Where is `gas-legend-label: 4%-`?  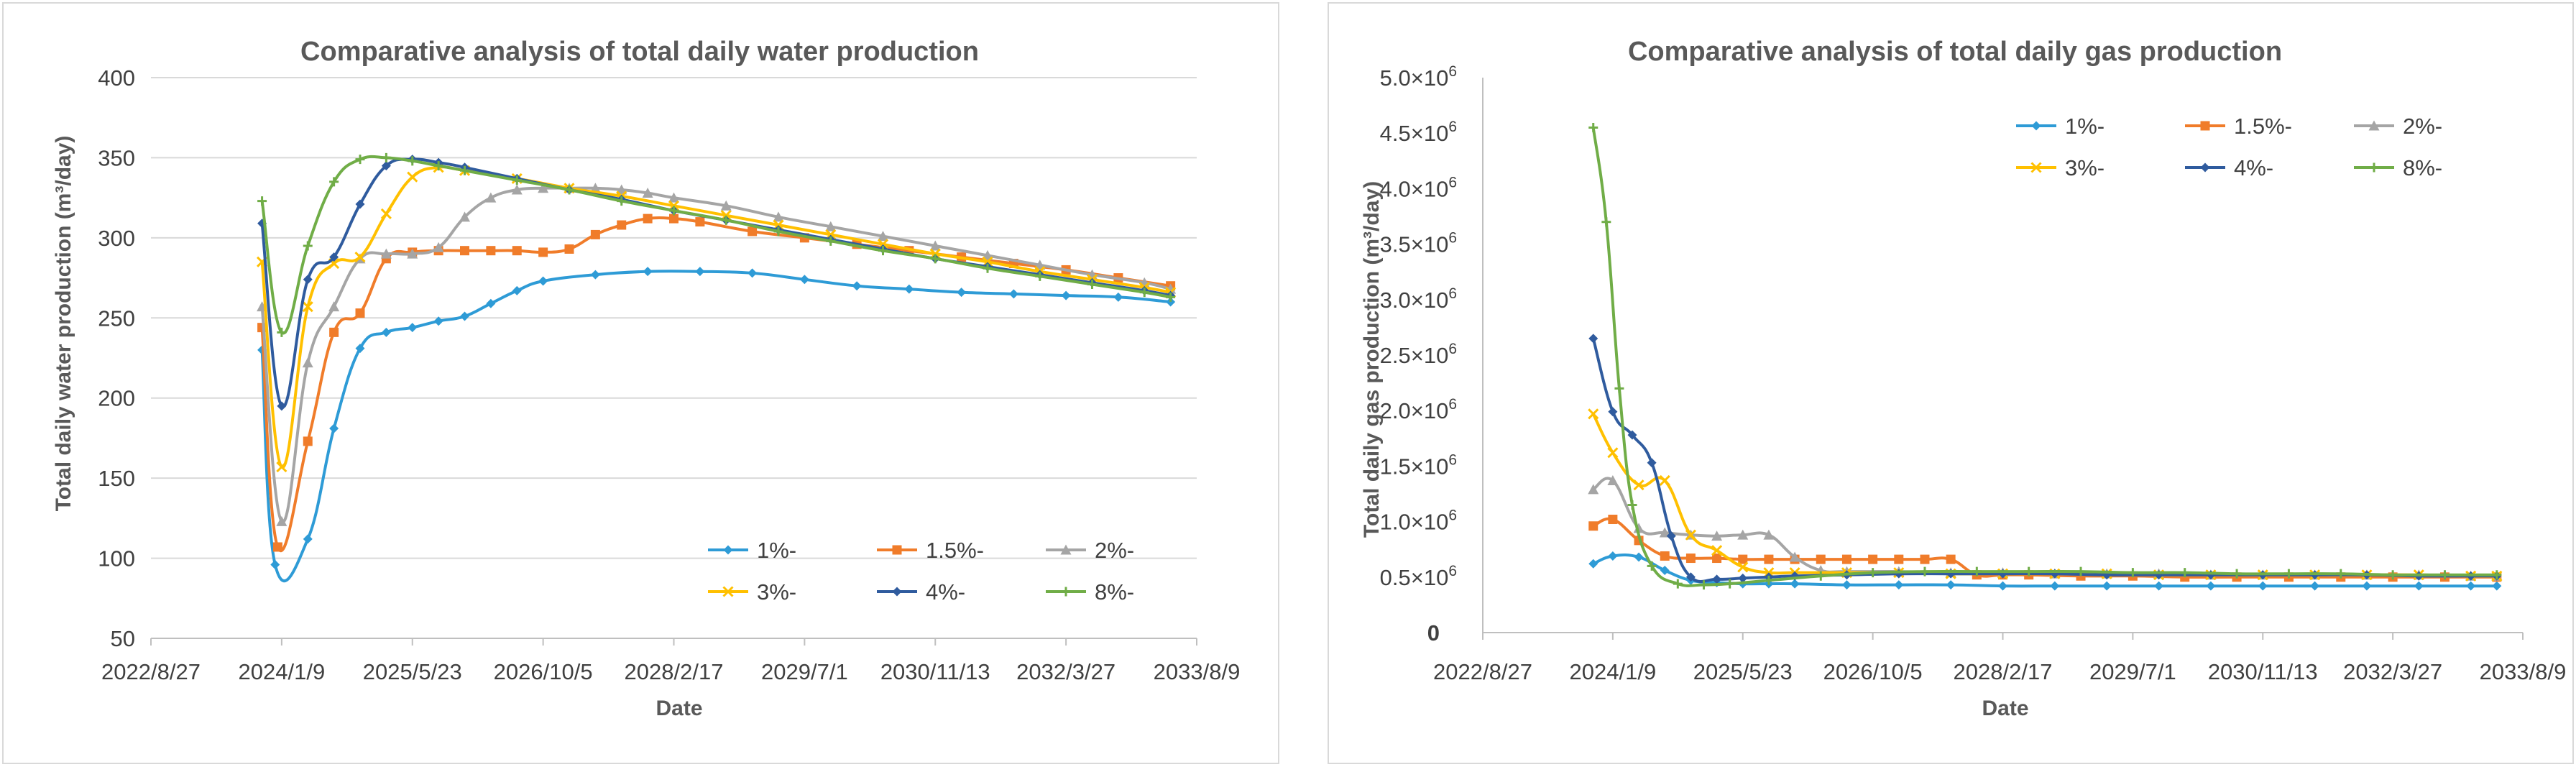 gas-legend-label: 4%- is located at coordinates (2253, 167).